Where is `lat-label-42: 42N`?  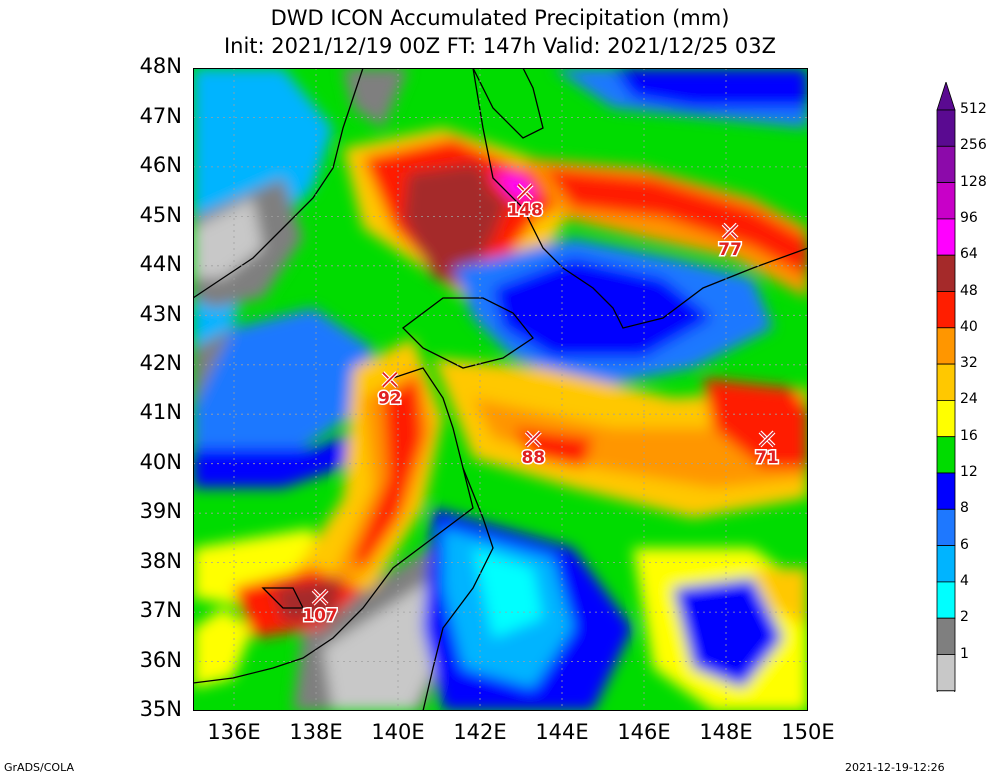
lat-label-42: 42N is located at coordinates (160, 363).